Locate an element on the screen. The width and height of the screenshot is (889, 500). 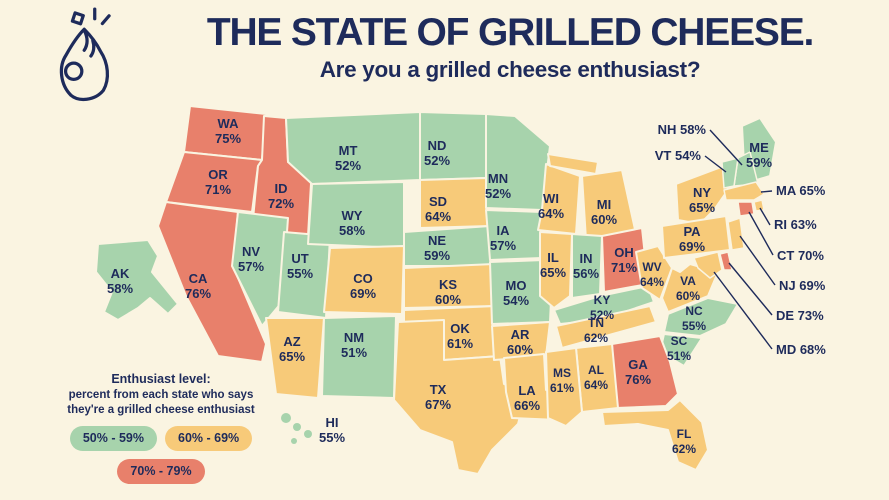
callout-label-ri: RI 63% is located at coordinates (795, 224).